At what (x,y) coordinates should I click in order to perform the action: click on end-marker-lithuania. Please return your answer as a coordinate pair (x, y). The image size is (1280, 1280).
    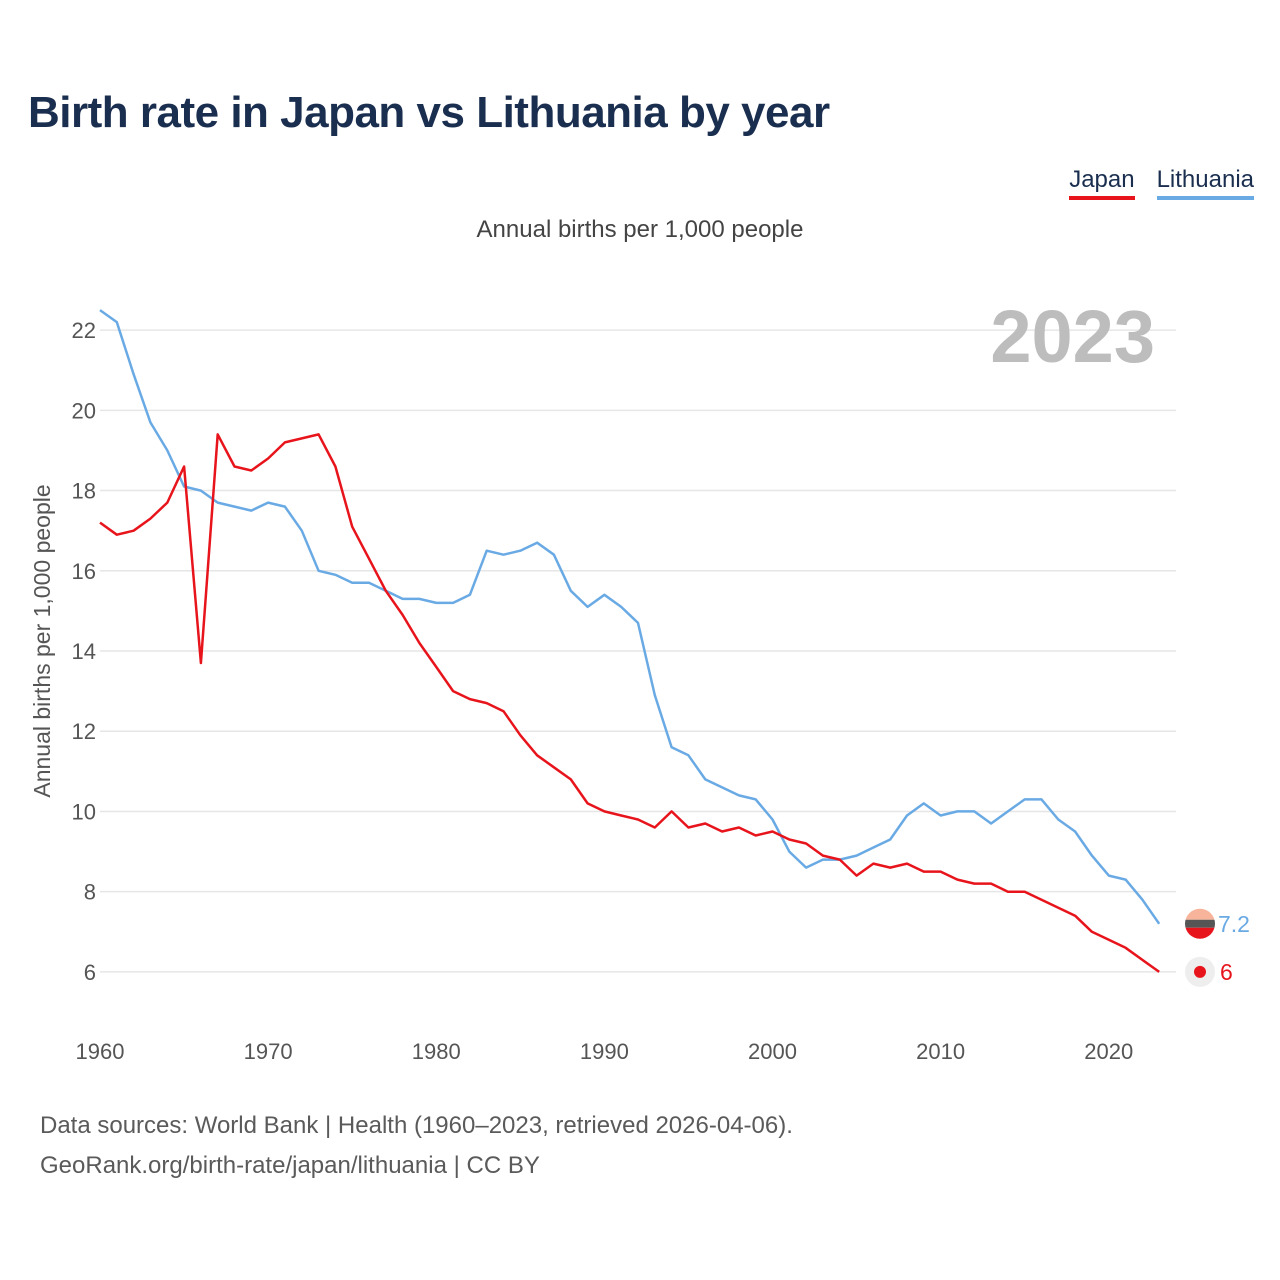
    Looking at the image, I should click on (1200, 924).